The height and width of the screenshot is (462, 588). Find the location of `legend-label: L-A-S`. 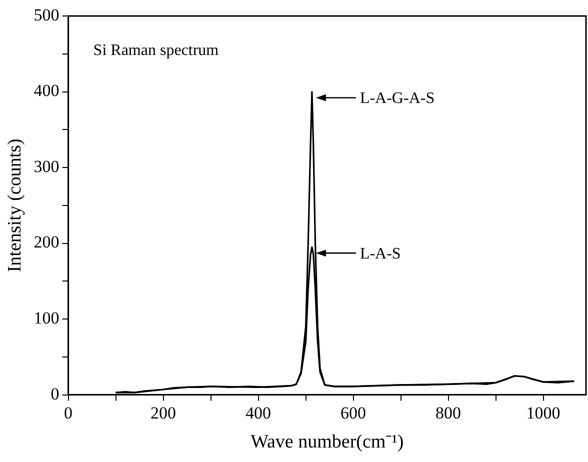

legend-label: L-A-S is located at coordinates (380, 253).